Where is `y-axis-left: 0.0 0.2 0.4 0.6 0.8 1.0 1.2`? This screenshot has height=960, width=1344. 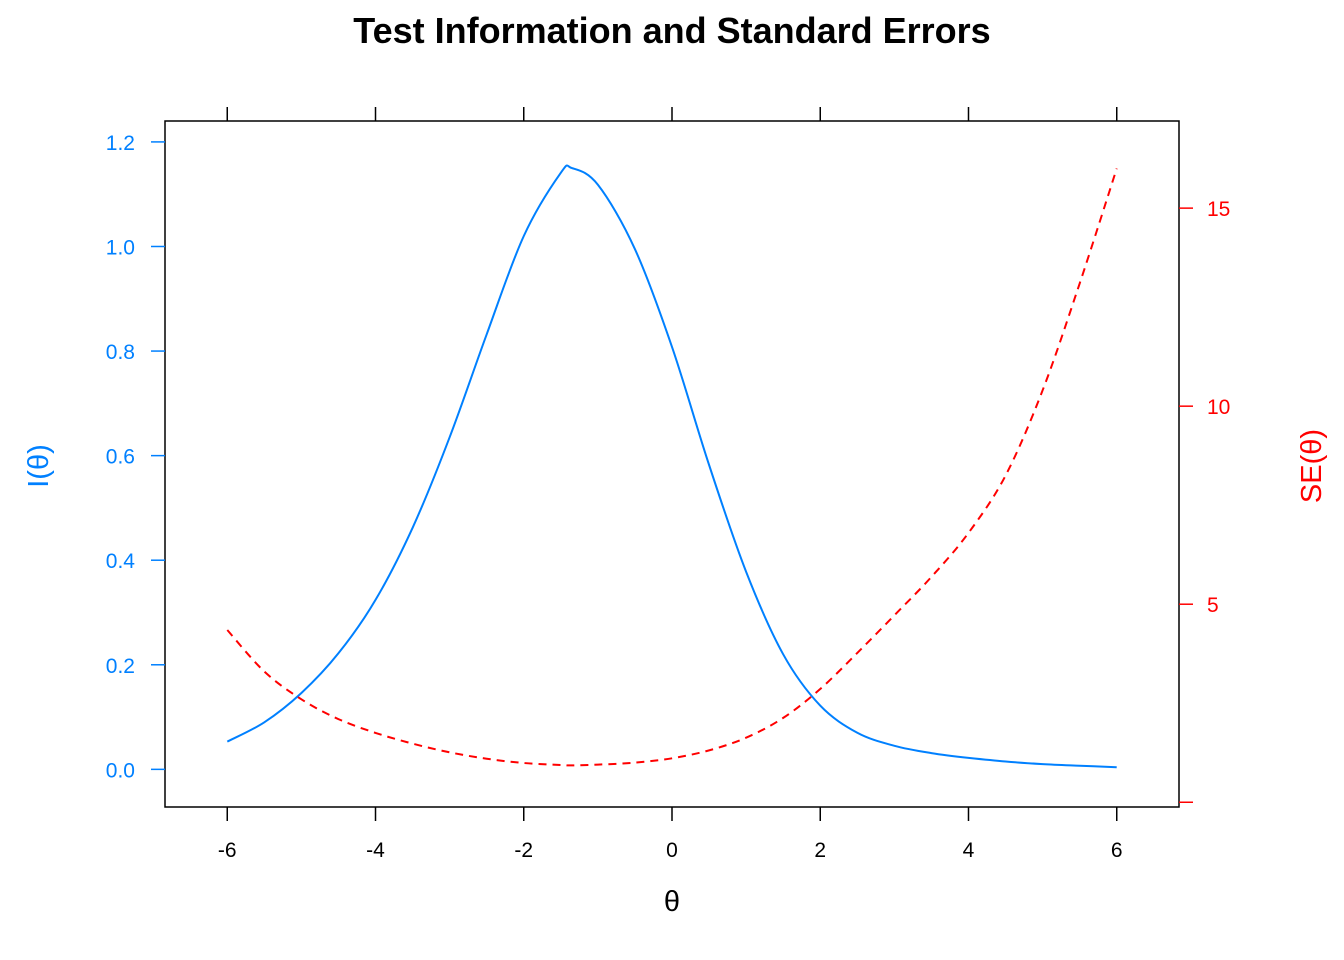 y-axis-left: 0.0 0.2 0.4 0.6 0.8 1.0 1.2 is located at coordinates (135, 457).